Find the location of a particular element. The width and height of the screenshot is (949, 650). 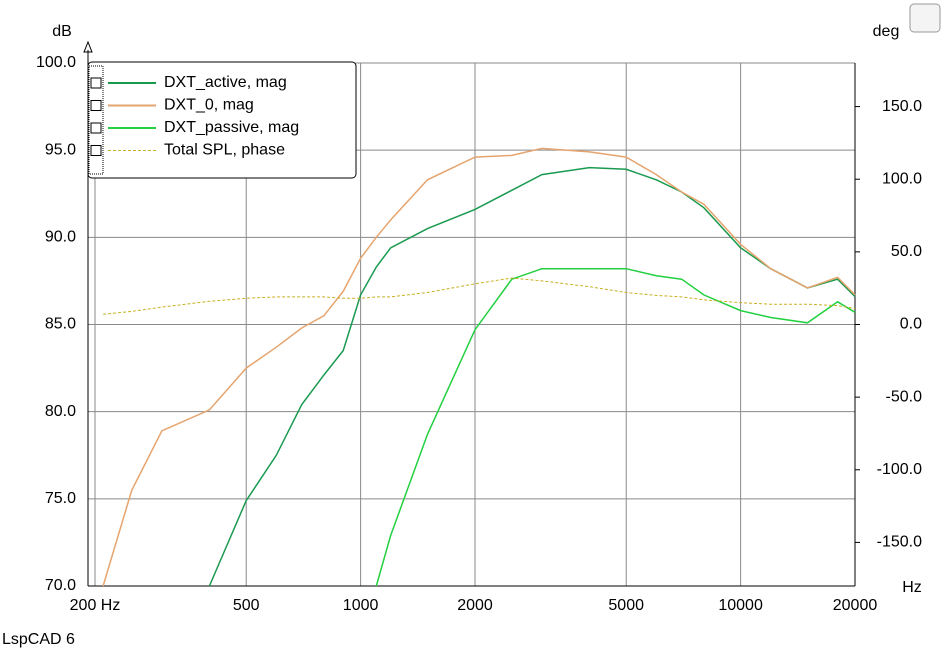

y2-tick-label: 100.0 is located at coordinates (902, 178).